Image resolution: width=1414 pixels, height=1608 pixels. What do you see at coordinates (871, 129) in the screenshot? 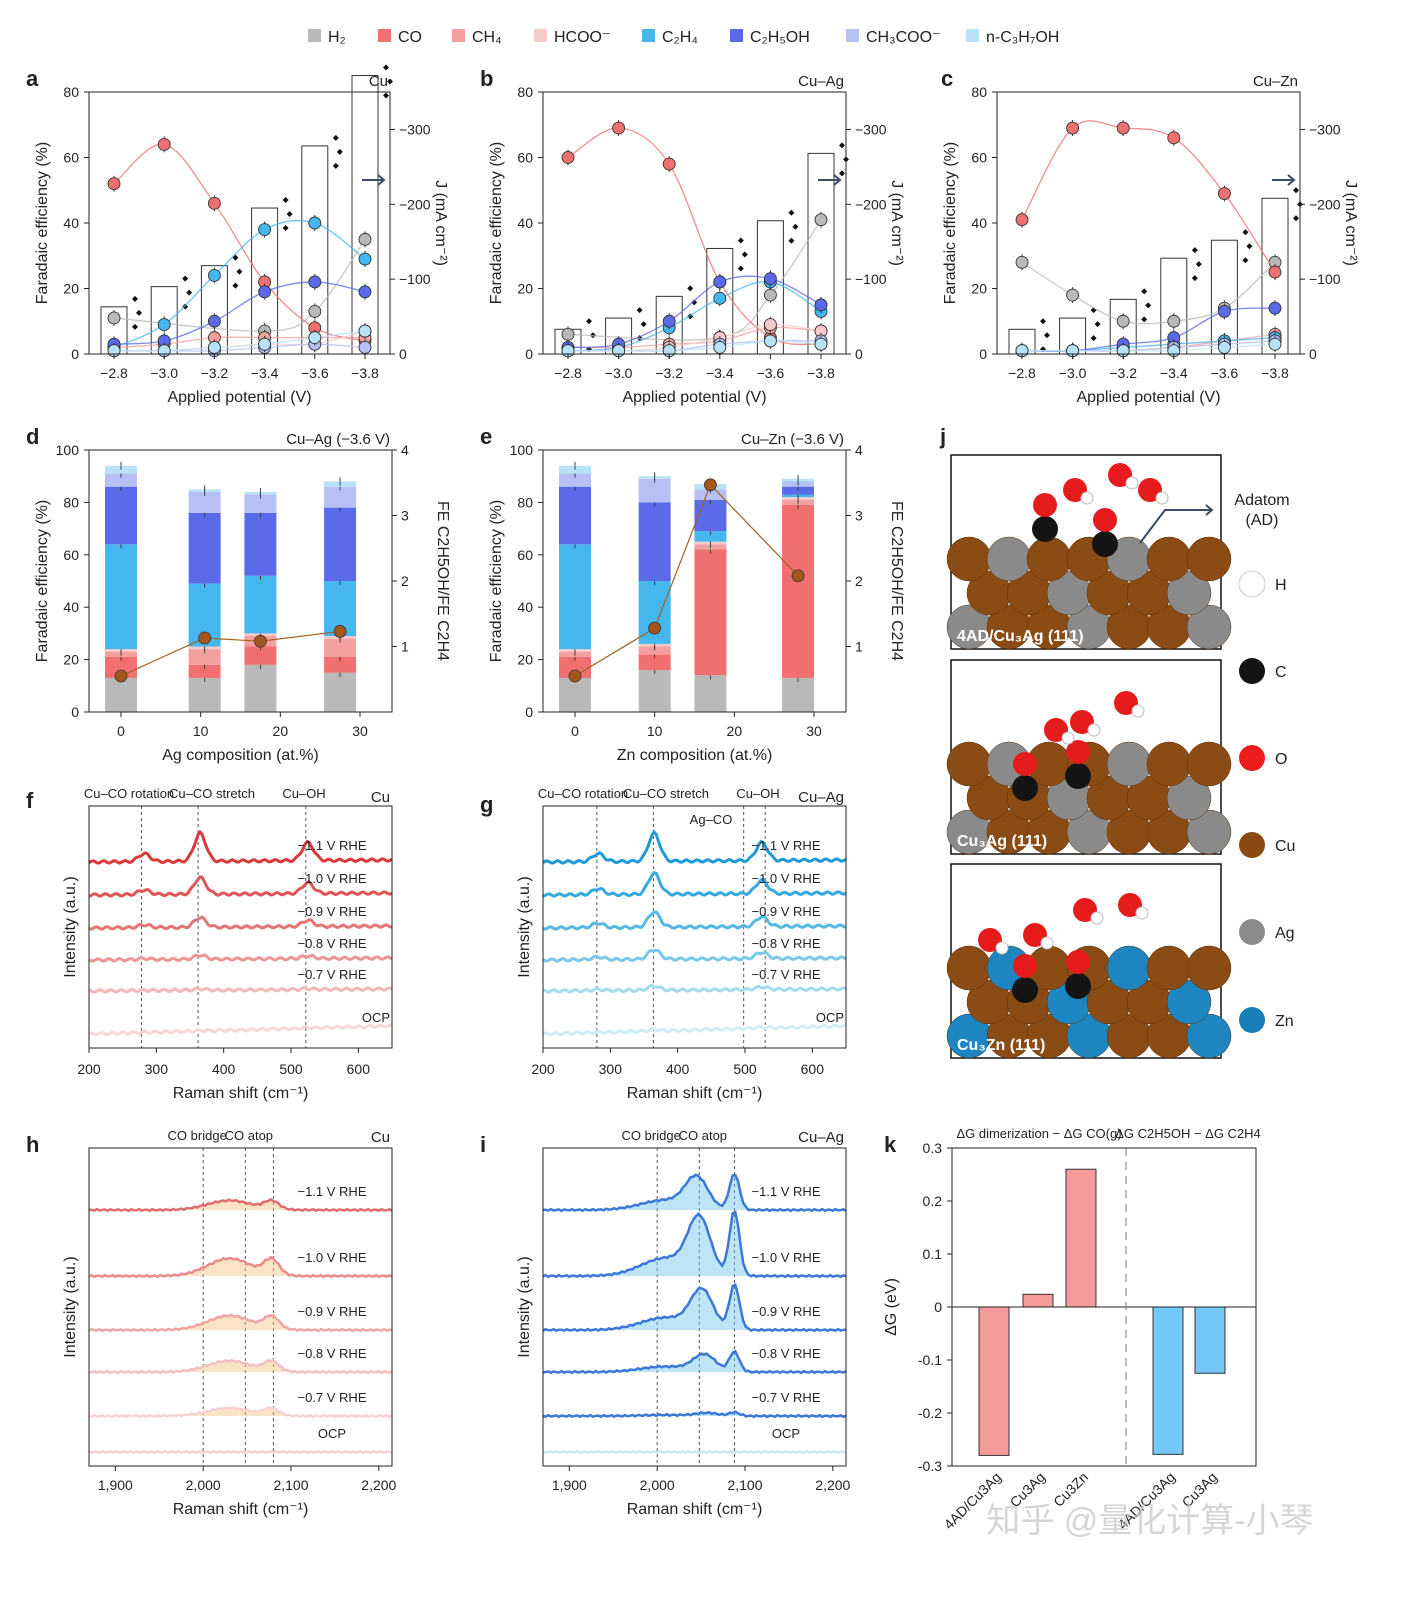
I see `y2-tick-label: −300` at bounding box center [871, 129].